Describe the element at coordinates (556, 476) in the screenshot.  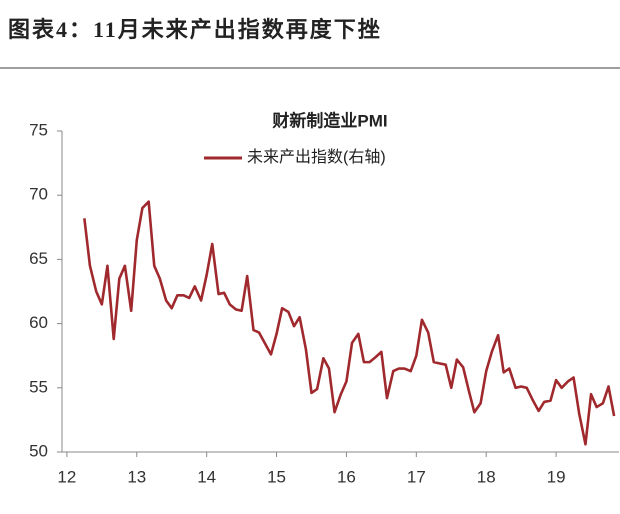
I see `x-tick-label: 19` at that location.